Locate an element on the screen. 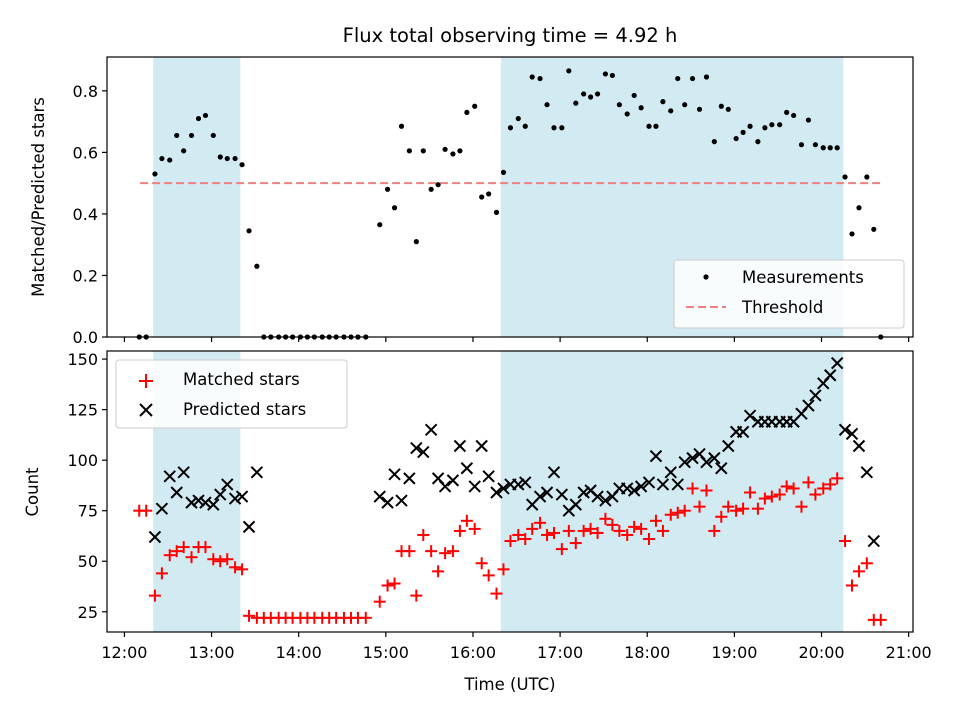 Image resolution: width=960 pixels, height=720 pixels. bottom-legend: Matched stars Predicted stars is located at coordinates (231, 394).